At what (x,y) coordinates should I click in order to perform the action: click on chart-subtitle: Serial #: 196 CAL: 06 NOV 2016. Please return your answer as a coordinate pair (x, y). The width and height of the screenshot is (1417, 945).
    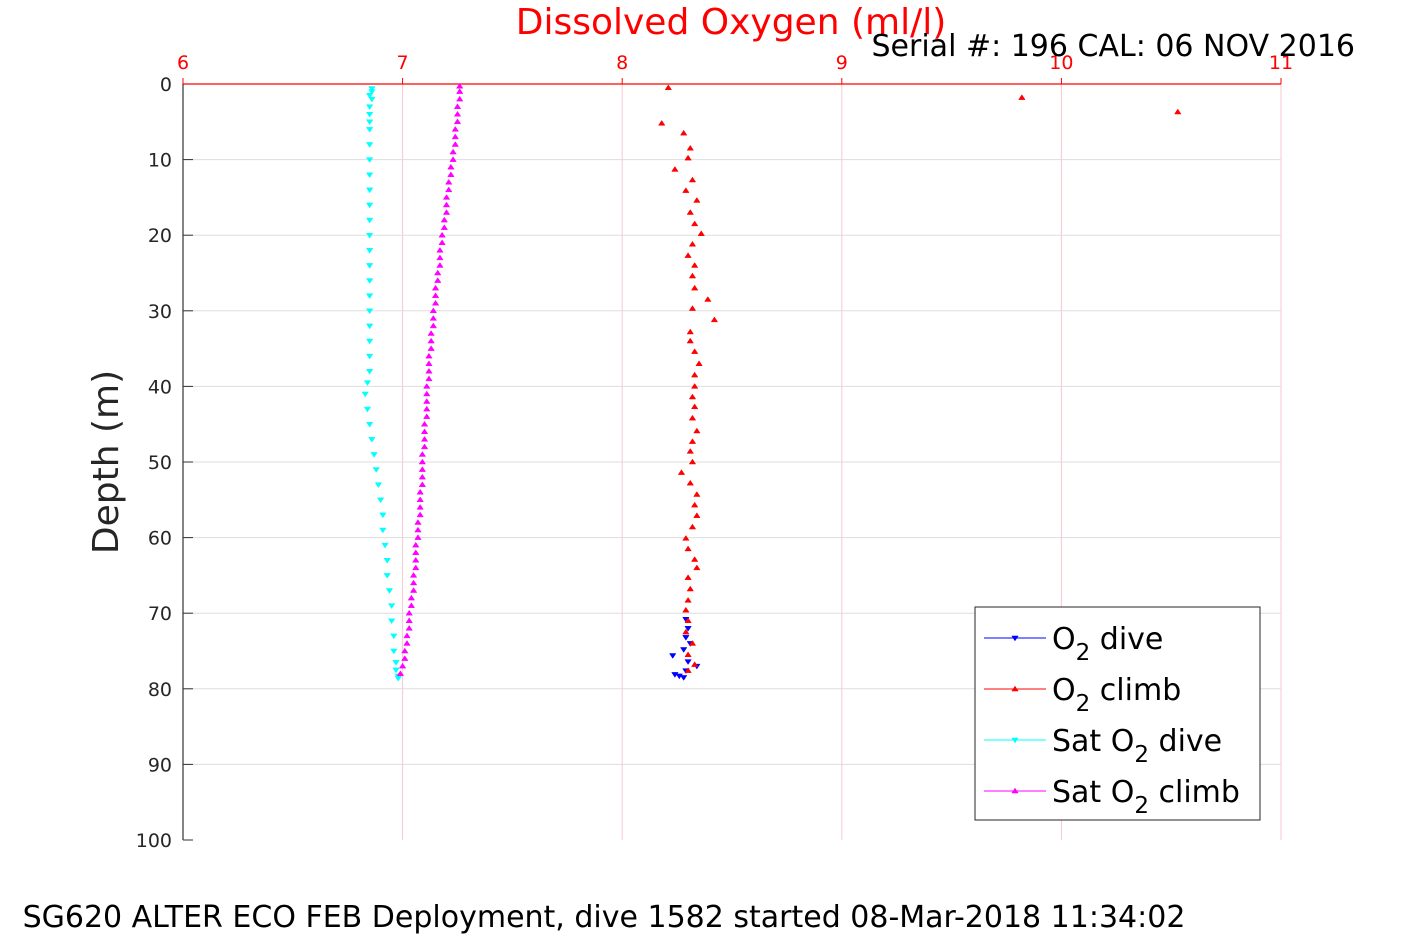
    Looking at the image, I should click on (1113, 46).